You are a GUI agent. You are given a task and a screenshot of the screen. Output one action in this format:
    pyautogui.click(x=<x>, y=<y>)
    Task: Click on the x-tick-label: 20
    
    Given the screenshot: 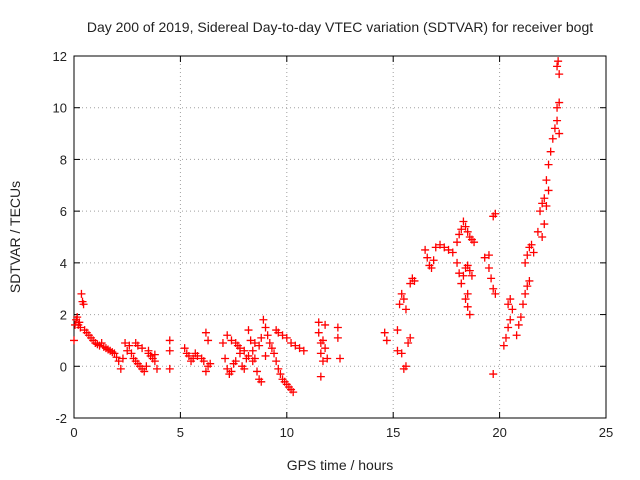 What is the action you would take?
    pyautogui.click(x=499, y=432)
    